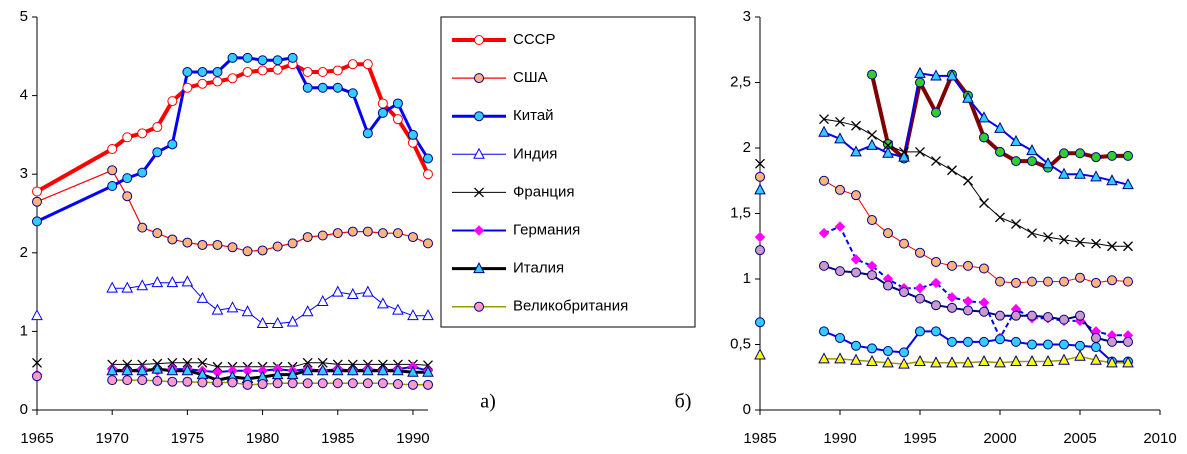 Image resolution: width=1187 pixels, height=454 pixels. I want to click on y-tick-label: 0,5, so click(740, 343).